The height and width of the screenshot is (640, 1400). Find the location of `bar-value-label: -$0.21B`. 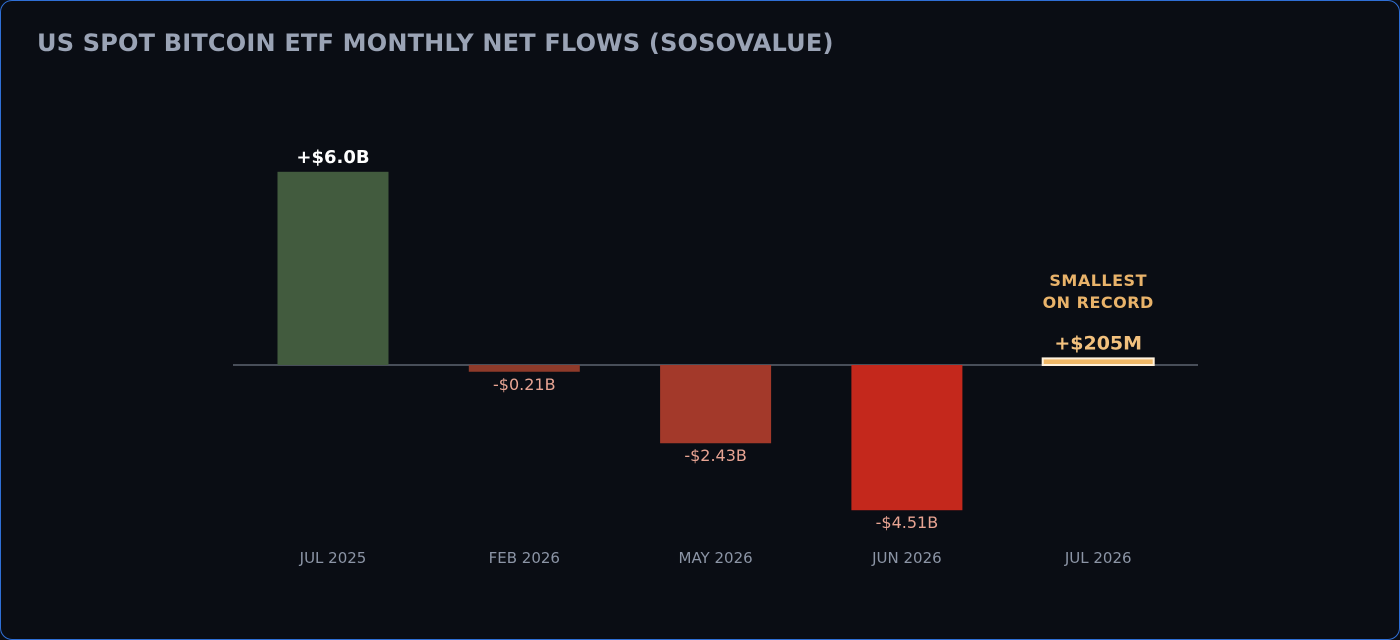

bar-value-label: -$0.21B is located at coordinates (524, 384).